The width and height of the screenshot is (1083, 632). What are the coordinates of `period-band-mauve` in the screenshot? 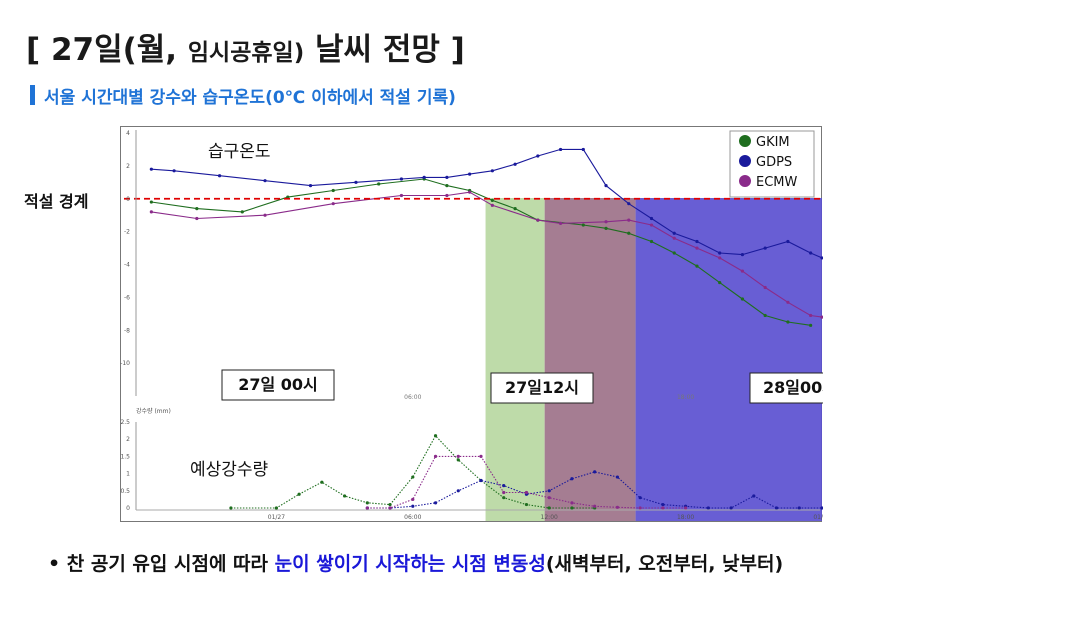 It's located at (590, 359).